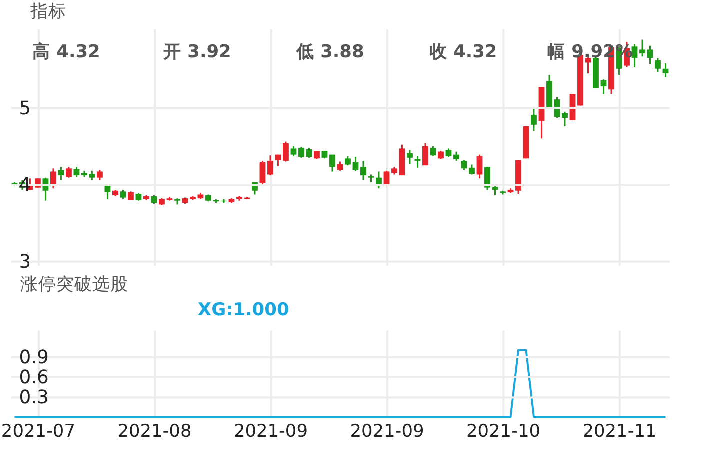  Describe the element at coordinates (463, 52) in the screenshot. I see `annotation: 收 4.32` at that location.